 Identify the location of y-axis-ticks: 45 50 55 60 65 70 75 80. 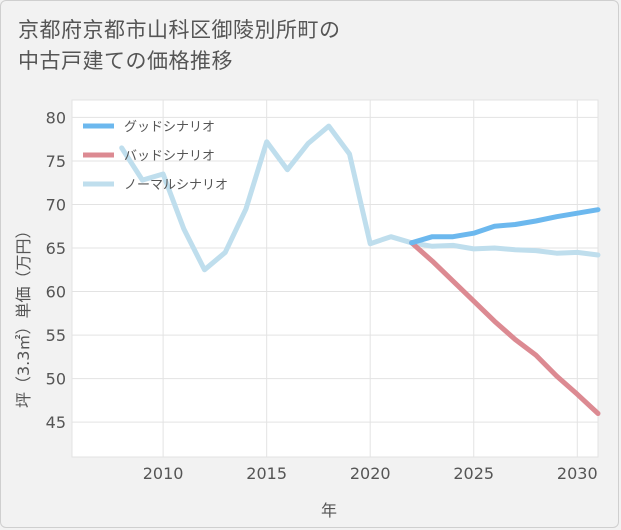
(56, 270).